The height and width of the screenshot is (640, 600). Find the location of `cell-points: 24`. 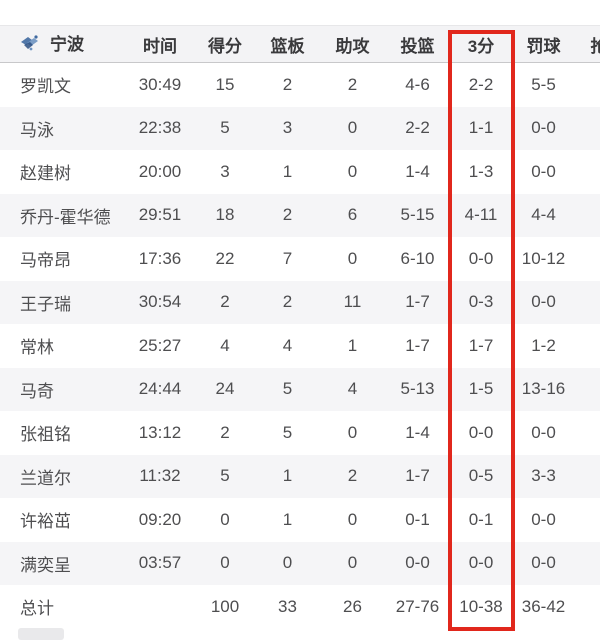

cell-points: 24 is located at coordinates (225, 389).